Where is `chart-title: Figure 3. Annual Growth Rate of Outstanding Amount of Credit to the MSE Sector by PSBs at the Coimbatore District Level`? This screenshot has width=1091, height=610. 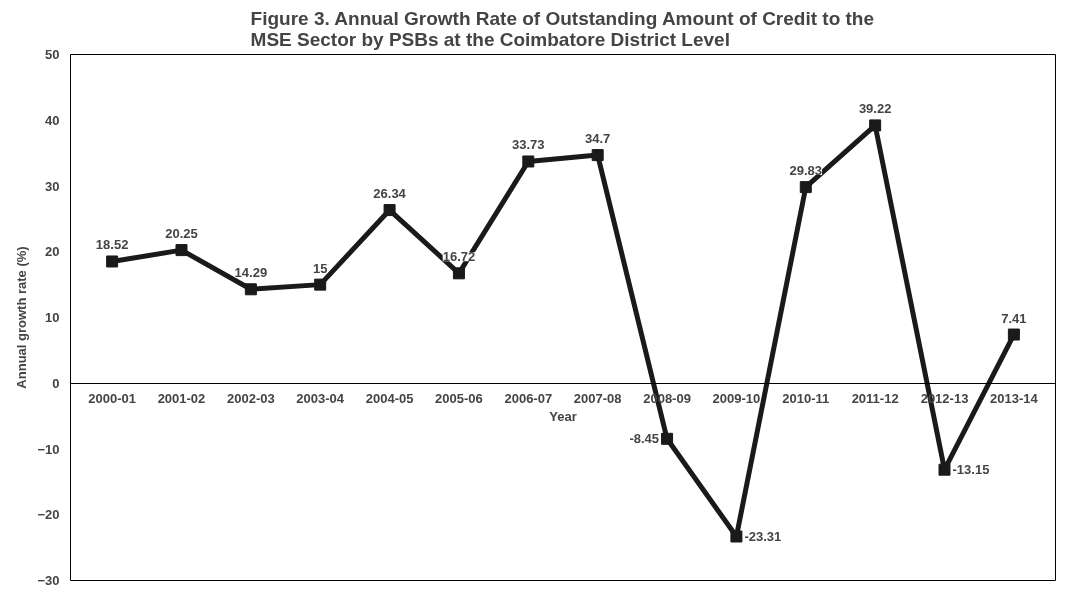
chart-title: Figure 3. Annual Growth Rate of Outstanding Amount of Credit to the MSE Sector by PSBs at the Coimbatore District Level is located at coordinates (562, 28).